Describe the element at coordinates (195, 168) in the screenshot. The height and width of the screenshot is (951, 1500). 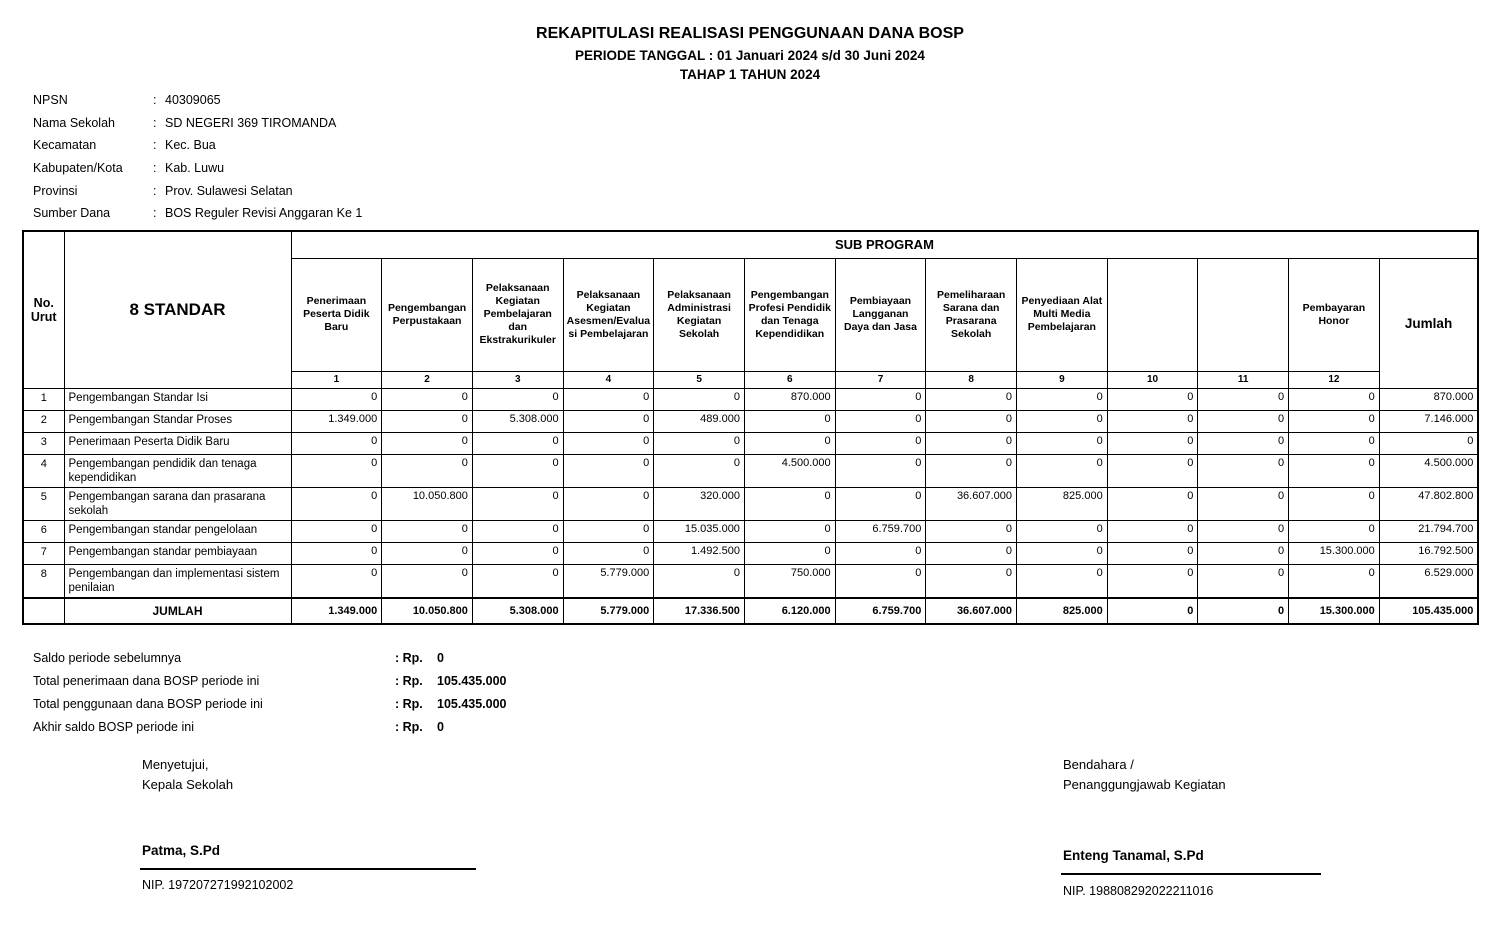
I see `meta-value: Kab. Luwu` at that location.